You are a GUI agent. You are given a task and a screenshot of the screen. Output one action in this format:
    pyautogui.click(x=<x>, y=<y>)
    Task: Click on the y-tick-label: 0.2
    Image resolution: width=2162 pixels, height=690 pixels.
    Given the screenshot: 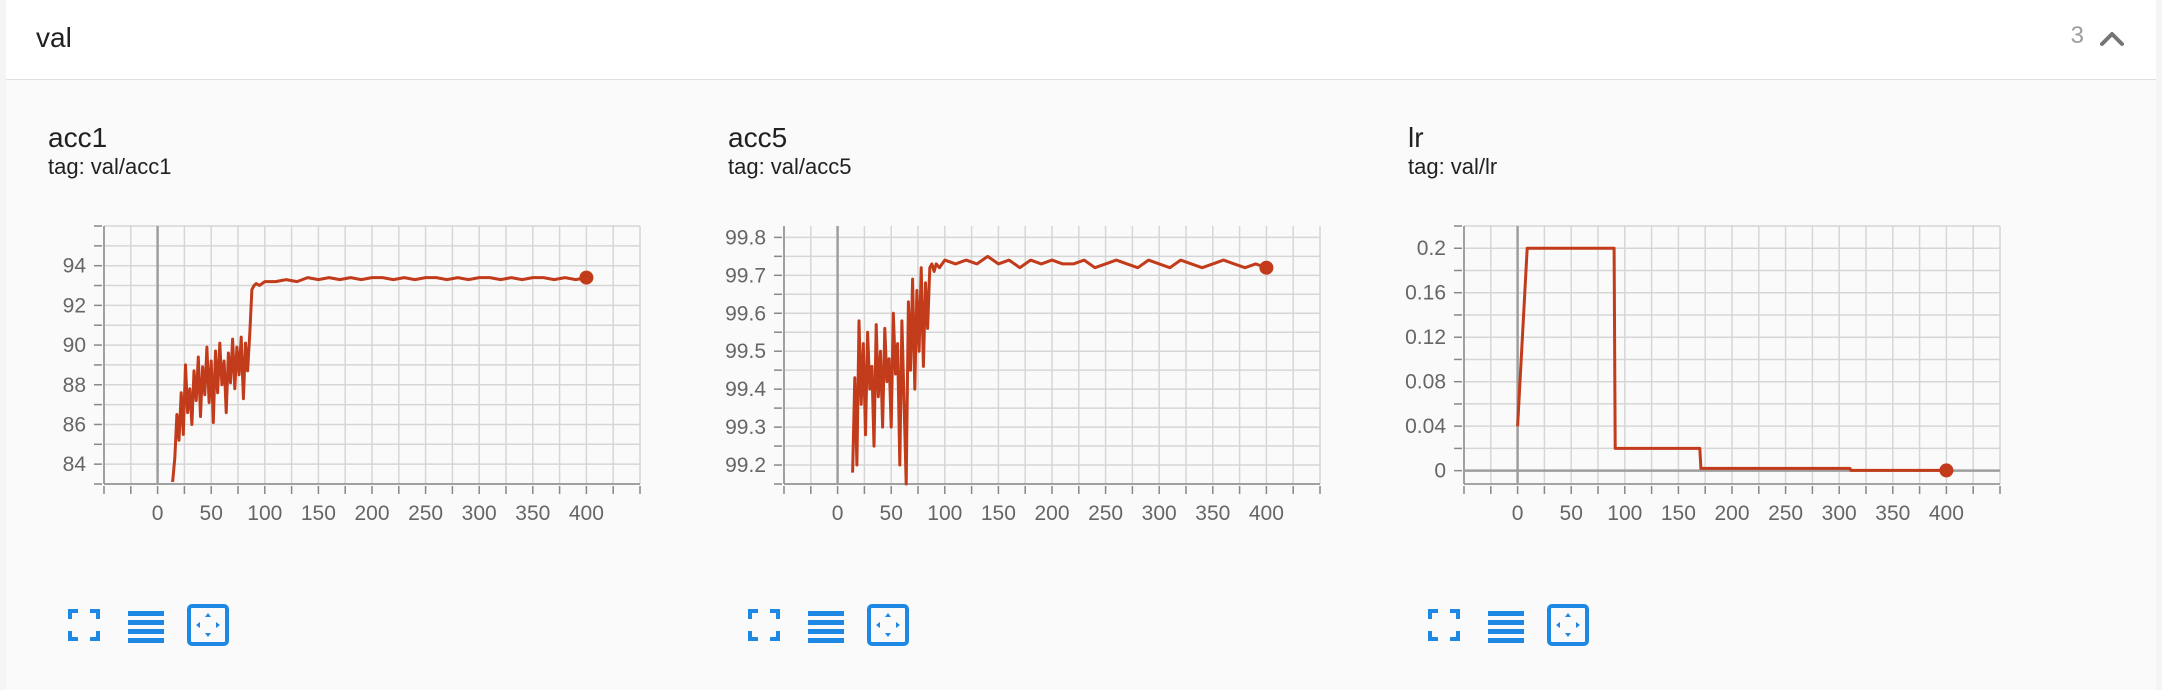 What is the action you would take?
    pyautogui.click(x=1431, y=248)
    